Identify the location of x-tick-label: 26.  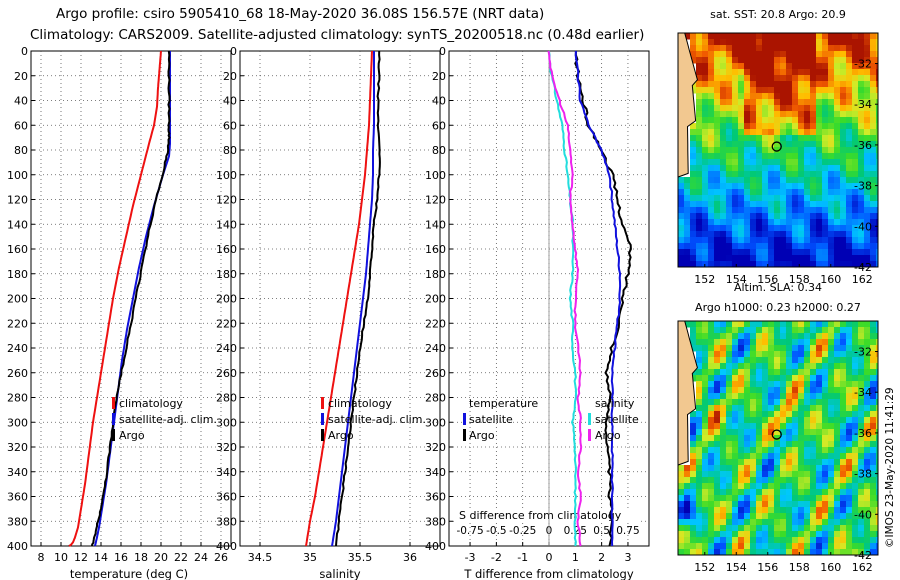
(221, 557).